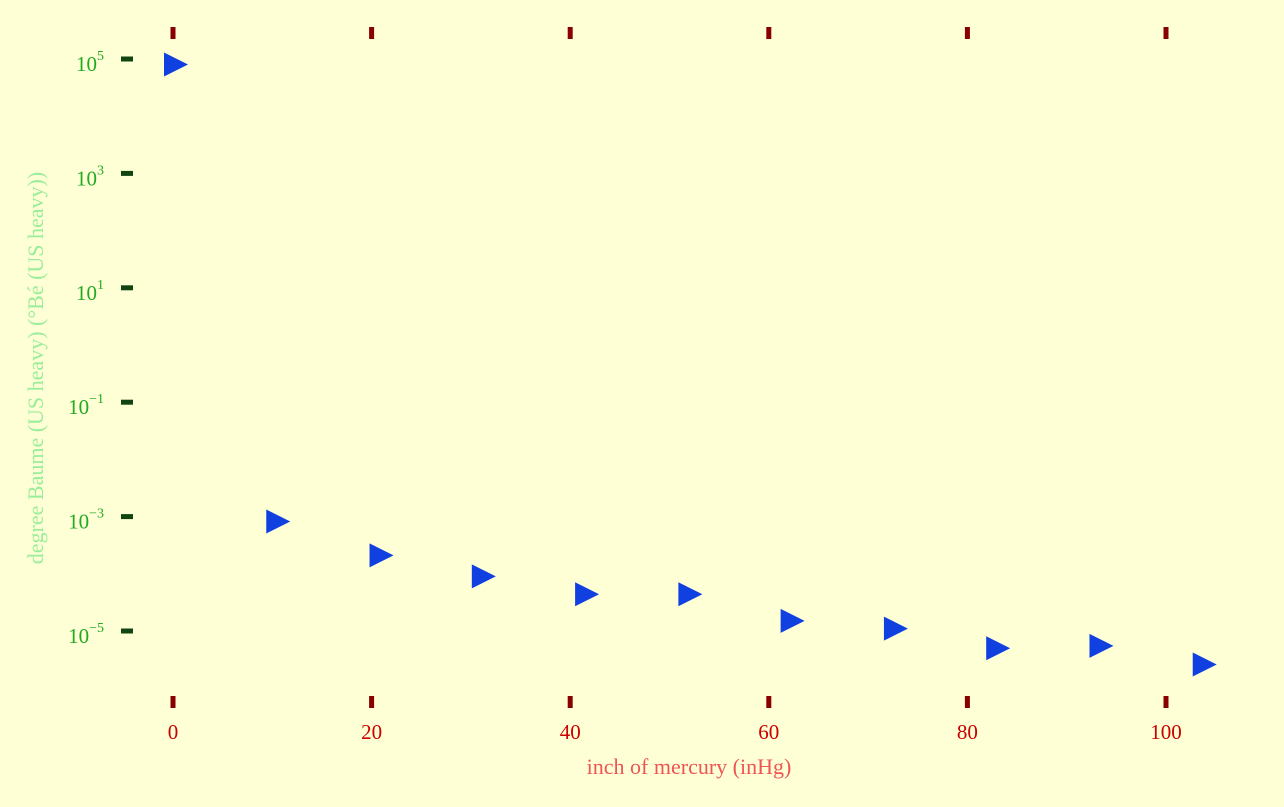 This screenshot has height=807, width=1284. Describe the element at coordinates (90, 62) in the screenshot. I see `y-tick-label: 10⁵` at that location.